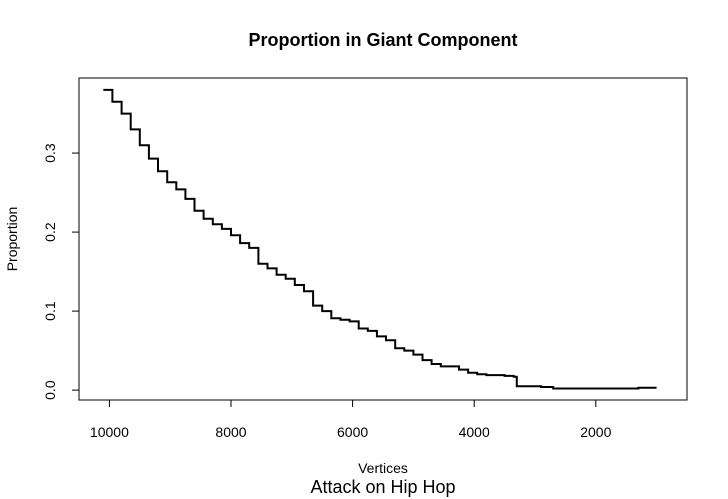 The width and height of the screenshot is (728, 499). What do you see at coordinates (383, 468) in the screenshot?
I see `x-axis-label: Vertices` at bounding box center [383, 468].